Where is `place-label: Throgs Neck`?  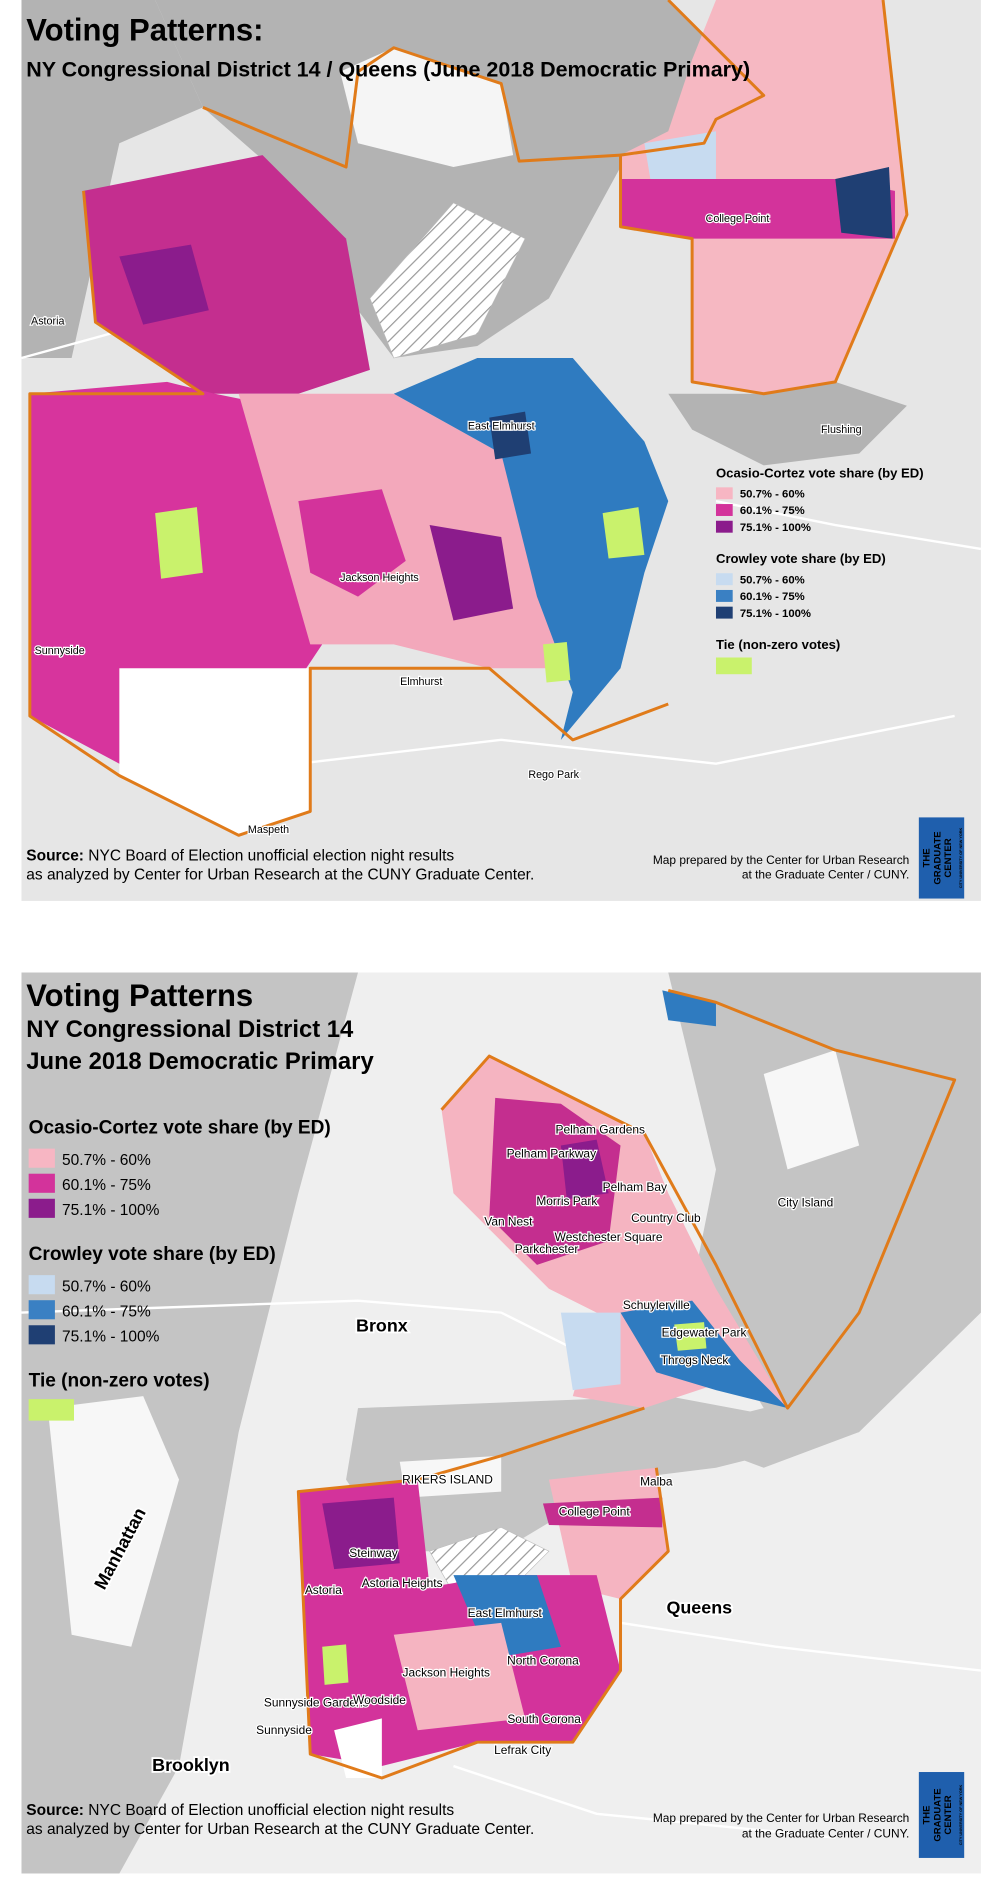 place-label: Throgs Neck is located at coordinates (695, 1360).